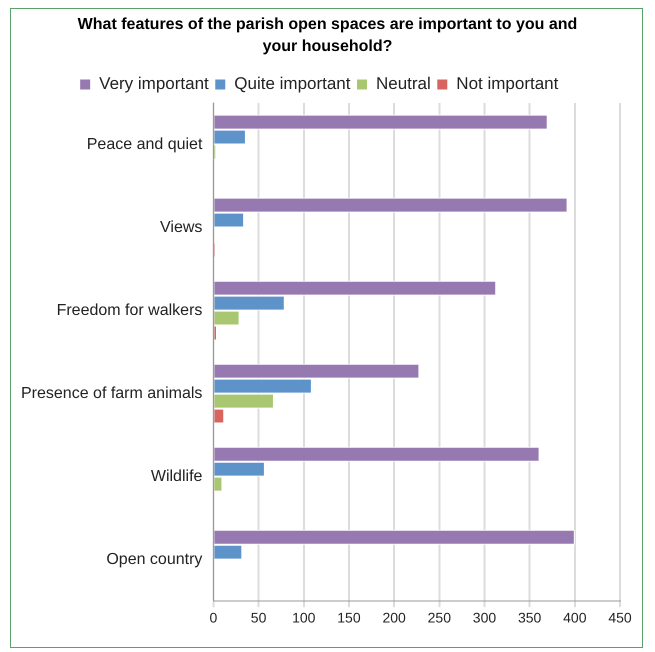  Describe the element at coordinates (304, 617) in the screenshot. I see `x-tick-label: 100` at that location.